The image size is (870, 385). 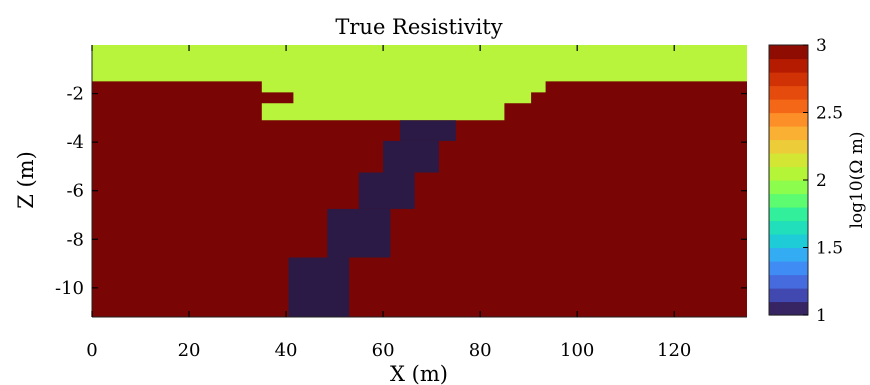 What do you see at coordinates (69, 288) in the screenshot?
I see `y-tick-label: -10` at bounding box center [69, 288].